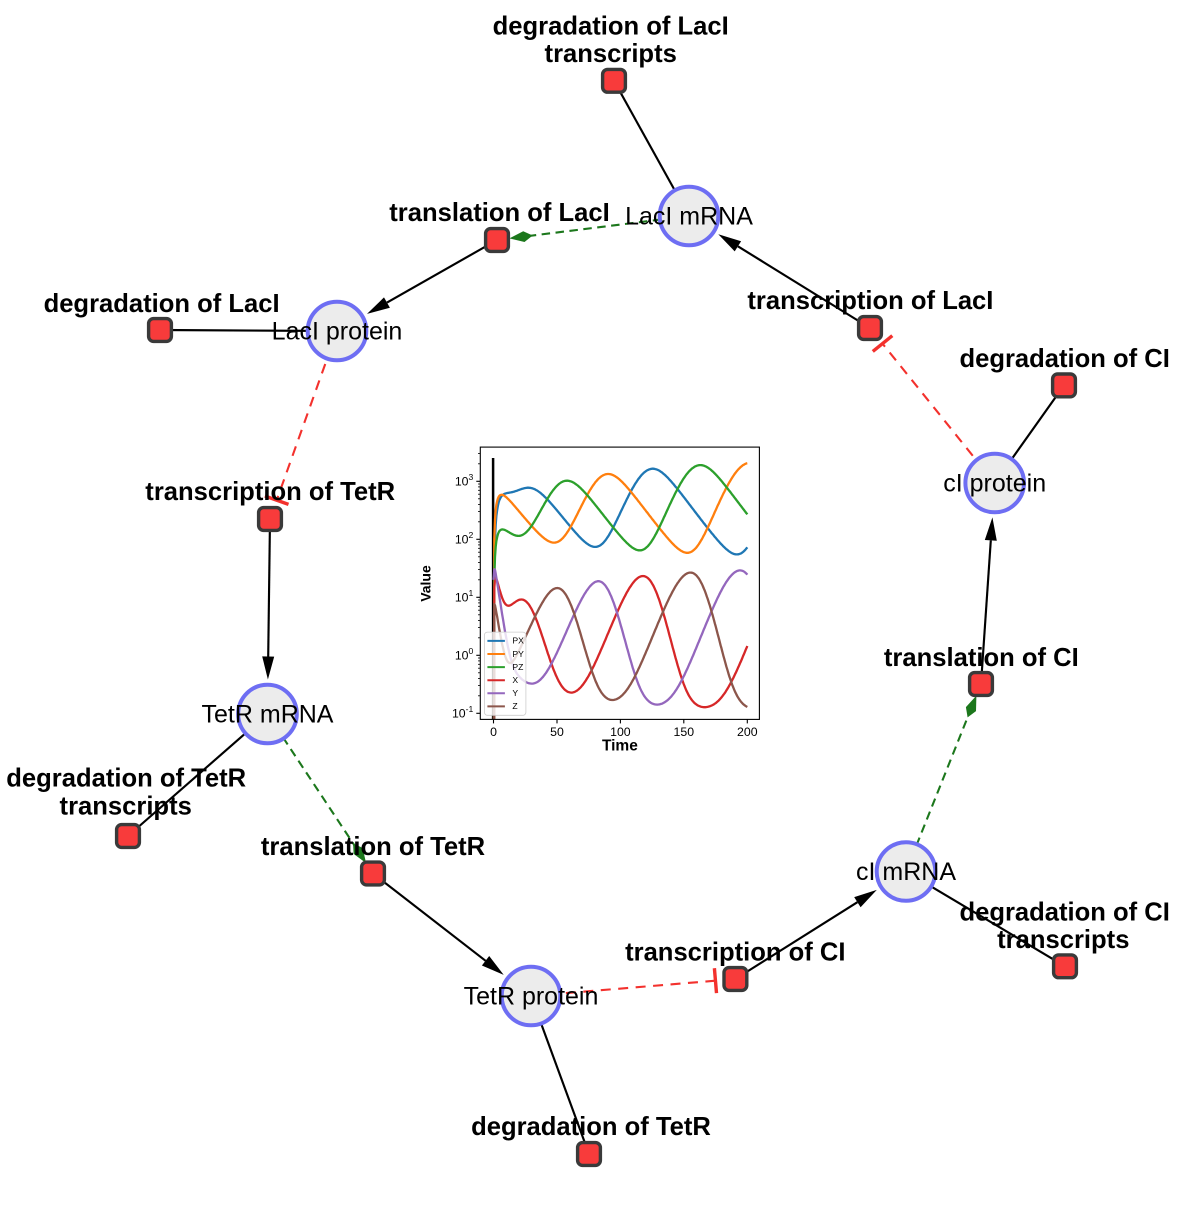 The height and width of the screenshot is (1205, 1189). What do you see at coordinates (620, 746) in the screenshot?
I see `svg-text: Time` at bounding box center [620, 746].